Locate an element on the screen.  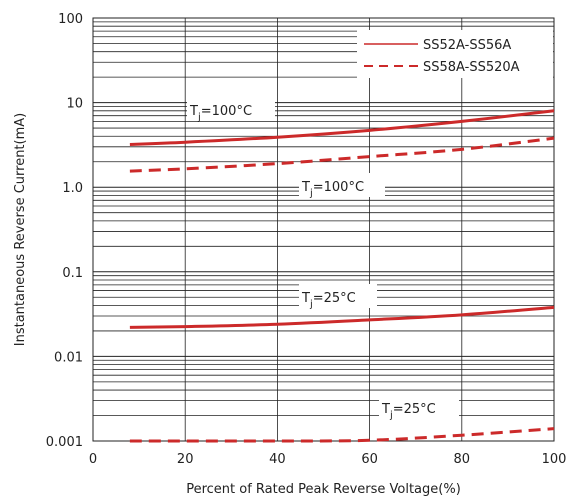
legend: SS52A-SS56A SS58A-SS520A is located at coordinates (455, 54).